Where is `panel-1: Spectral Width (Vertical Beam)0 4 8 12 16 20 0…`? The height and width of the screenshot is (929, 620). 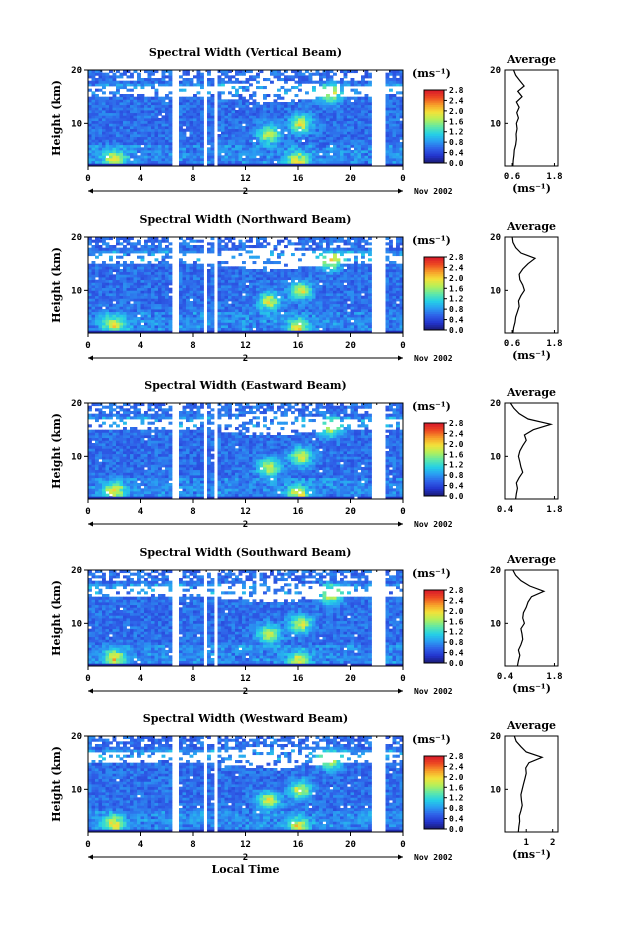
panel-1: Spectral Width (Vertical Beam)0 4 8 12 16 20 0… is located at coordinates (306, 121).